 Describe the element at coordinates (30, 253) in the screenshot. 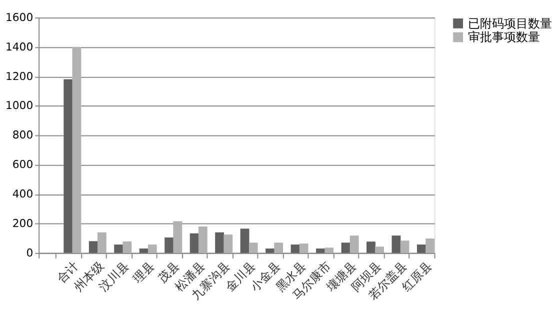

I see `y-tick-label: 0` at that location.